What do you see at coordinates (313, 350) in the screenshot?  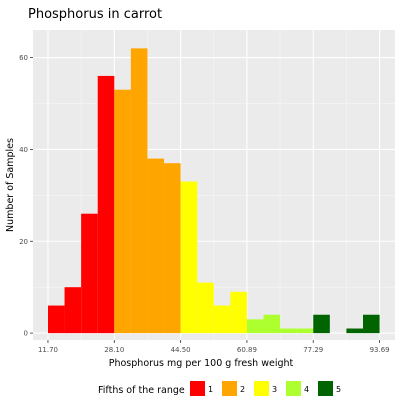 I see `x-tick-label: 77.29` at bounding box center [313, 350].